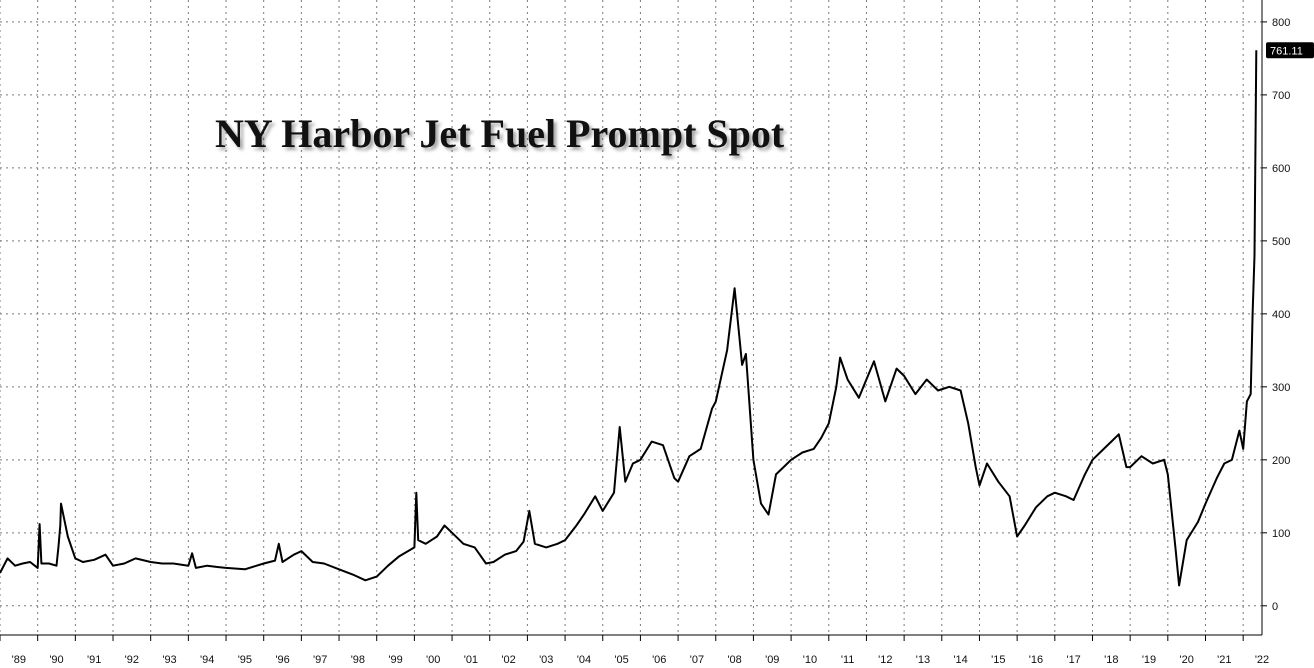  Describe the element at coordinates (923, 660) in the screenshot. I see `x-tick-label: '13` at that location.